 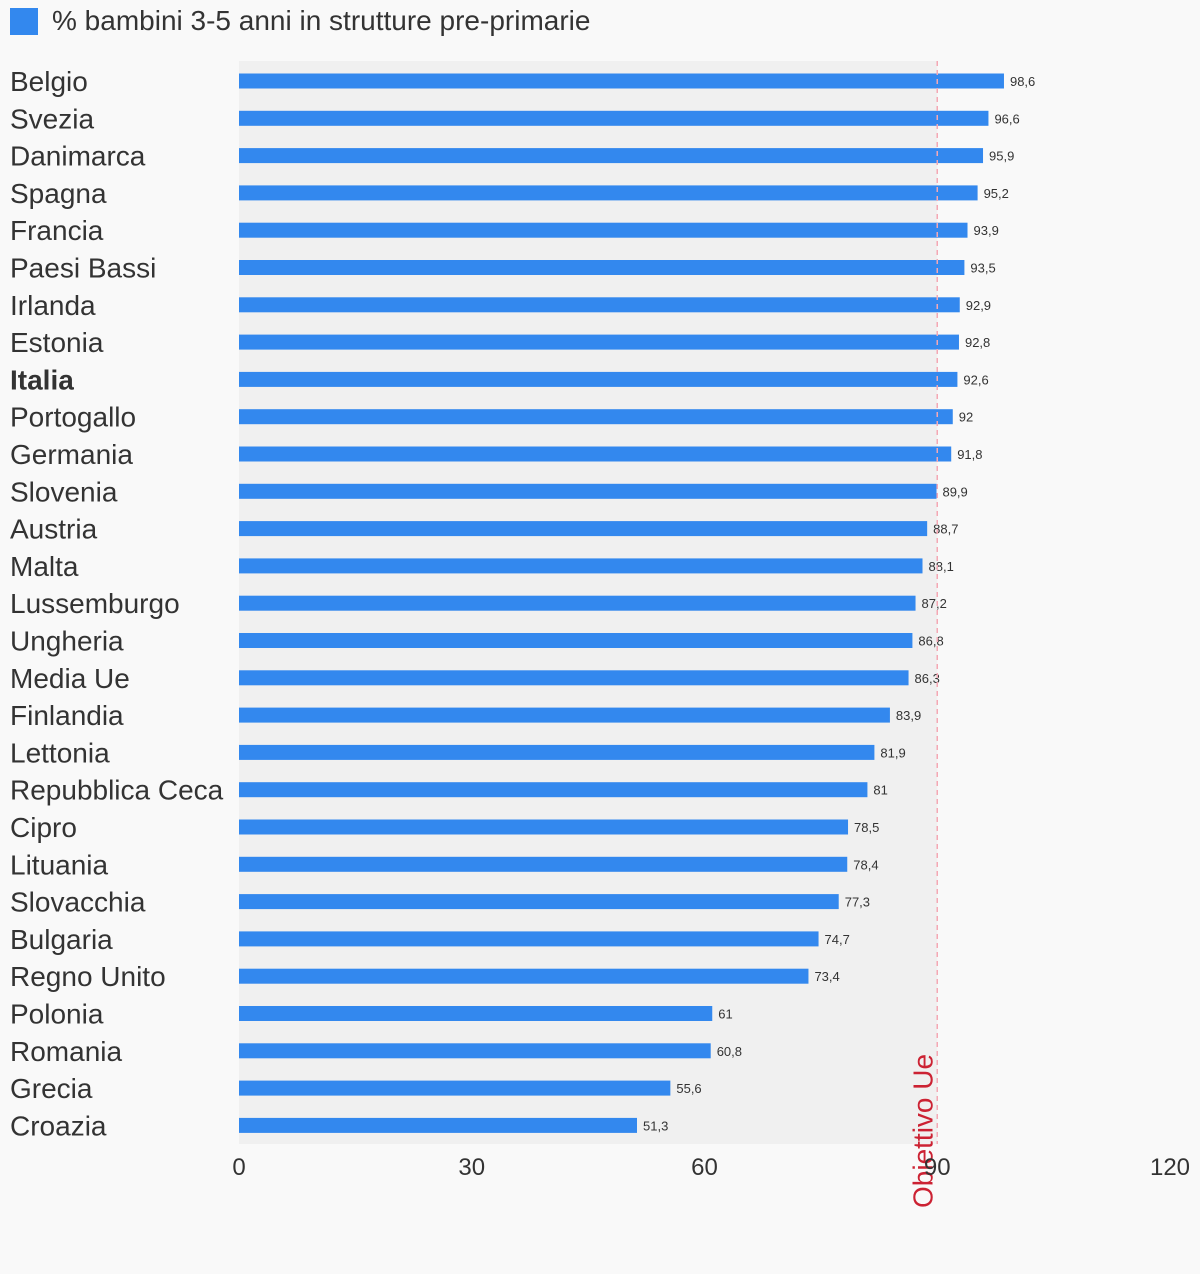 I want to click on category-label: Grecia, so click(x=51, y=1088).